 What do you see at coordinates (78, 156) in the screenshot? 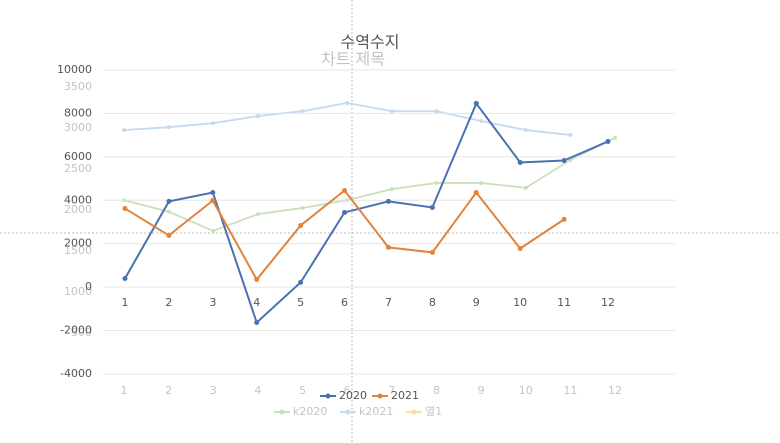
I see `y-tick-label: 6000` at bounding box center [78, 156].